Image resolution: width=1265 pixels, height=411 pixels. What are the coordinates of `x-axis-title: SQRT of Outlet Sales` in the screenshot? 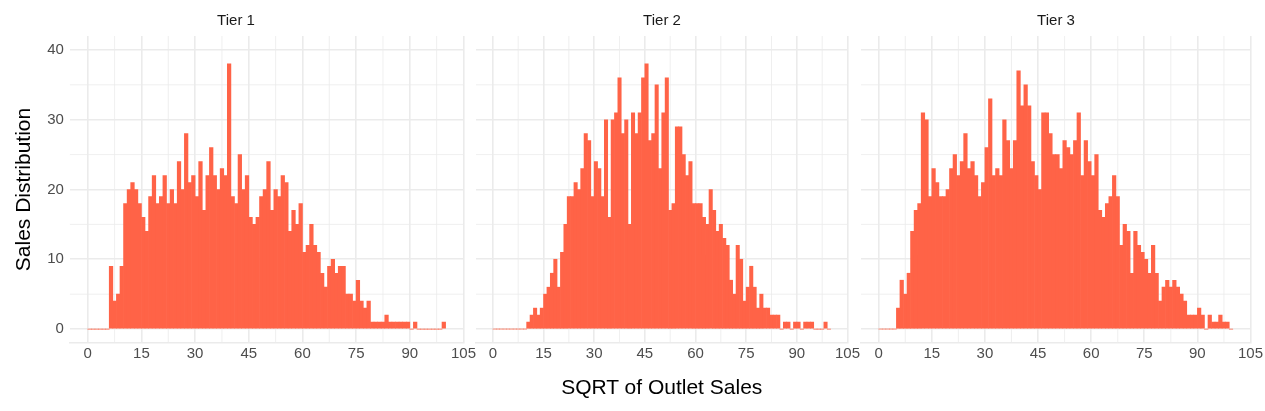 It's located at (662, 387).